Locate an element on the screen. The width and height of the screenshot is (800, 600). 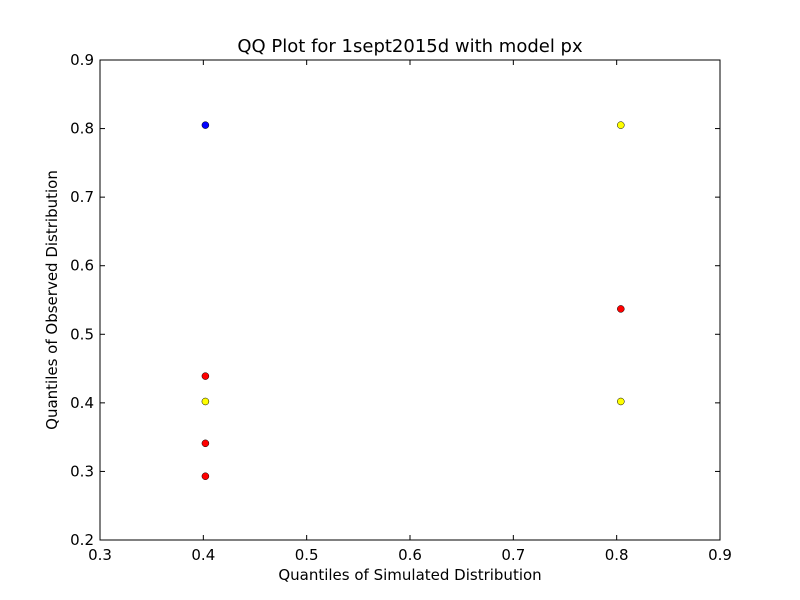
x-tick-label: 0.5 is located at coordinates (307, 555).